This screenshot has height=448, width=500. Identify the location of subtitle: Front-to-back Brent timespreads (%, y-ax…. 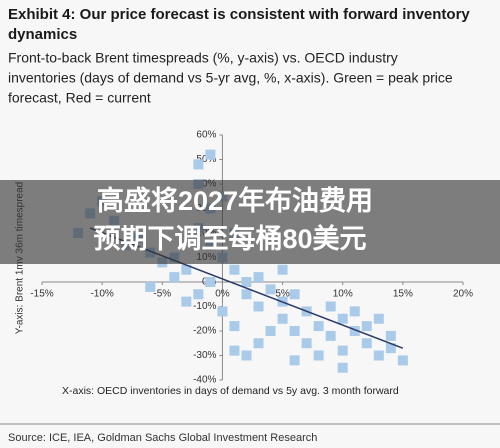
(203, 58).